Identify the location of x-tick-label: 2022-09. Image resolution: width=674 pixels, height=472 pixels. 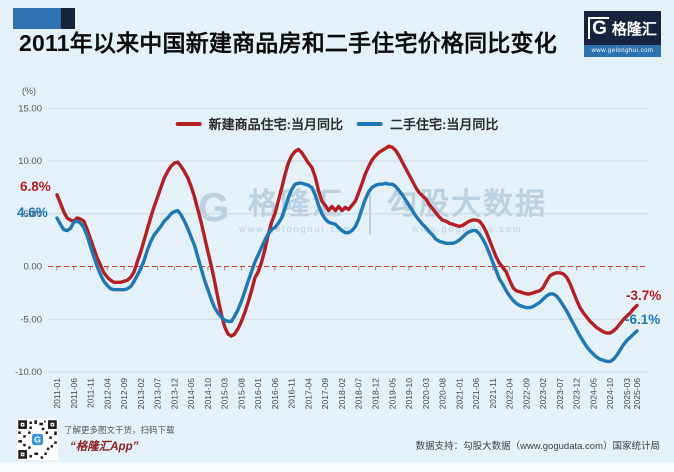
(526, 393).